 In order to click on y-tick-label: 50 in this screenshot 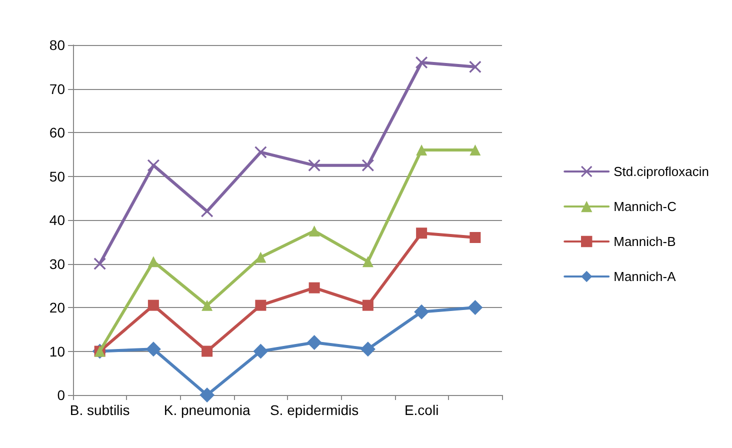, I will do `click(57, 176)`.